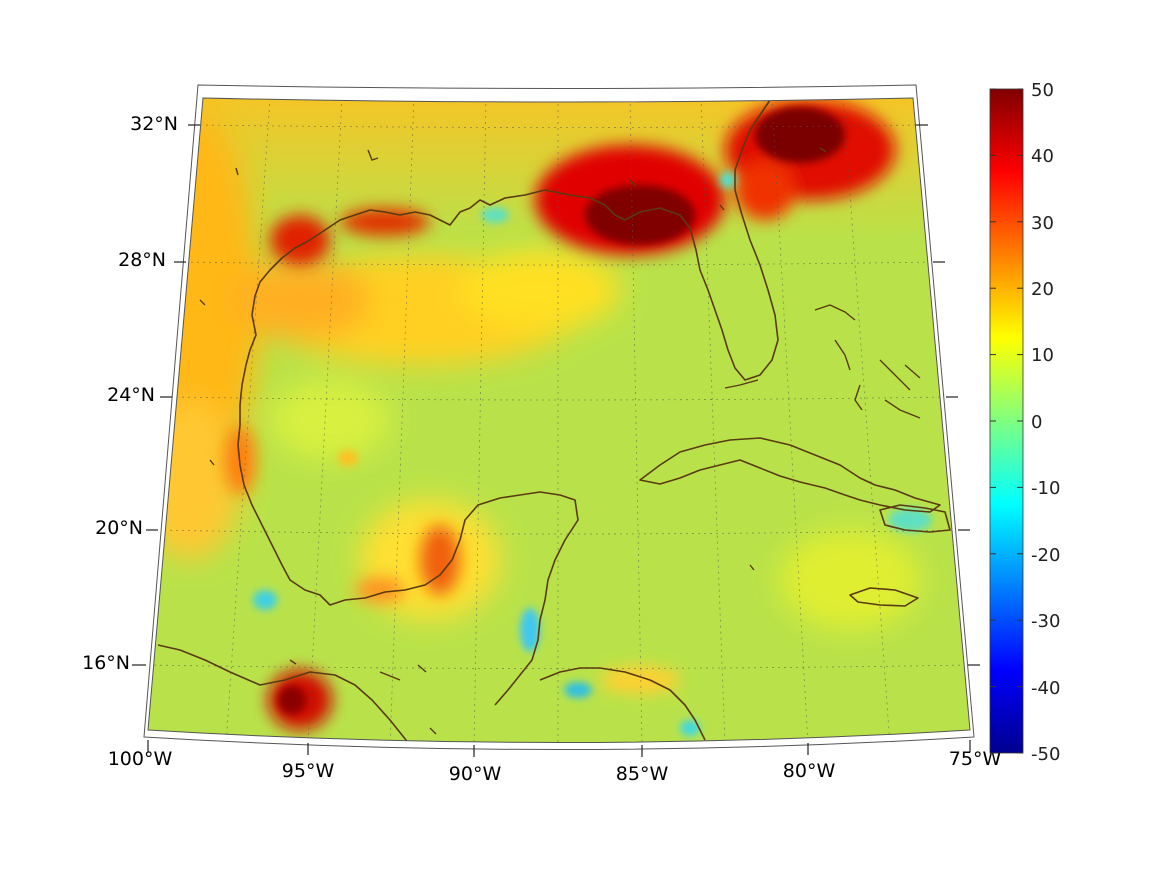 This screenshot has width=1167, height=875. Describe the element at coordinates (475, 774) in the screenshot. I see `lon-label-90w: 90°W` at that location.